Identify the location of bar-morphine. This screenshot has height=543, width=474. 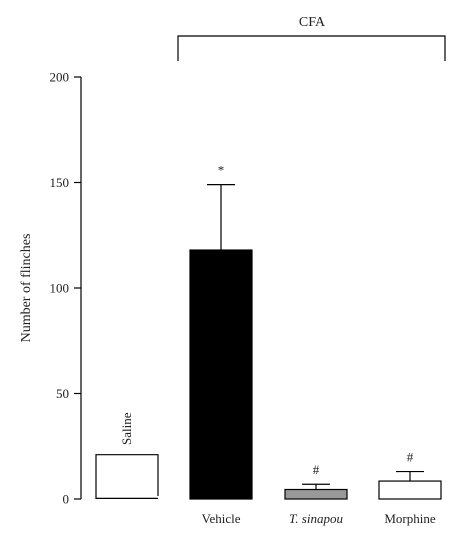
(410, 490).